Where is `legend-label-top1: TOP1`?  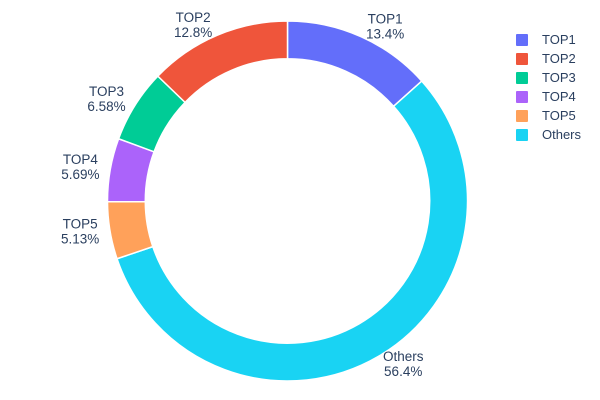 legend-label-top1: TOP1 is located at coordinates (559, 39).